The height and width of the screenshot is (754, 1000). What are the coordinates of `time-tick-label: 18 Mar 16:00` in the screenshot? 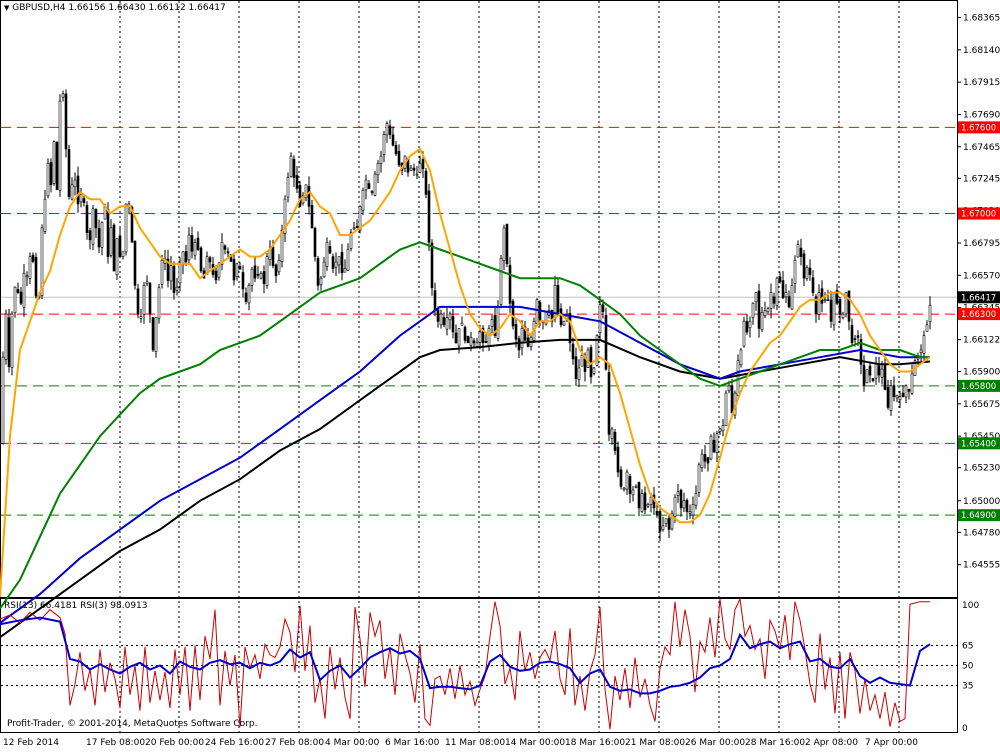 It's located at (595, 743).